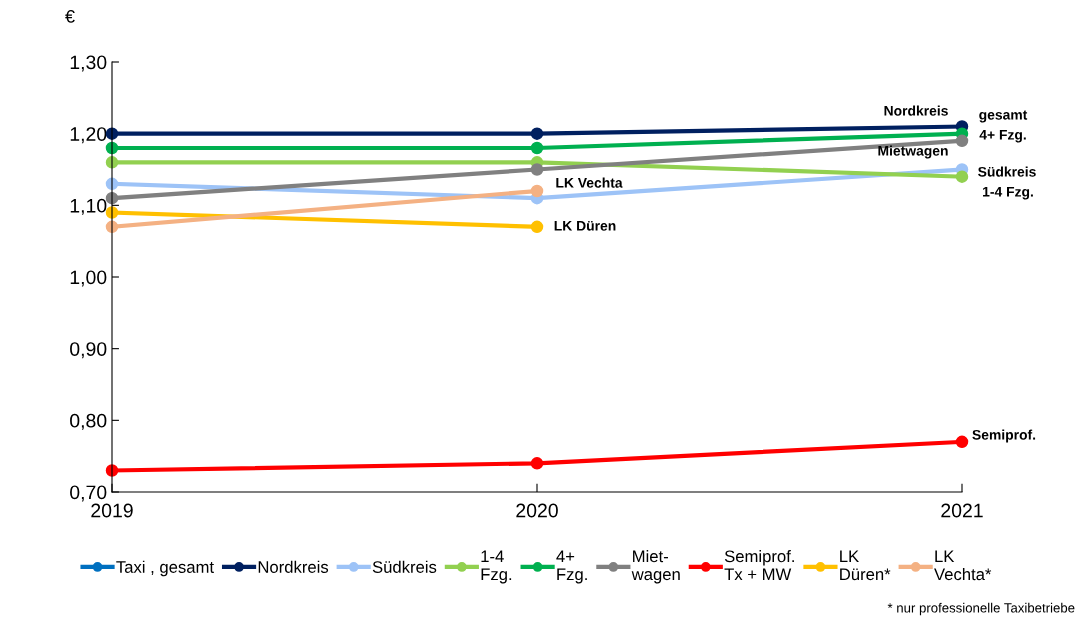  Describe the element at coordinates (88, 350) in the screenshot. I see `y-tick-label: 0,90` at that location.